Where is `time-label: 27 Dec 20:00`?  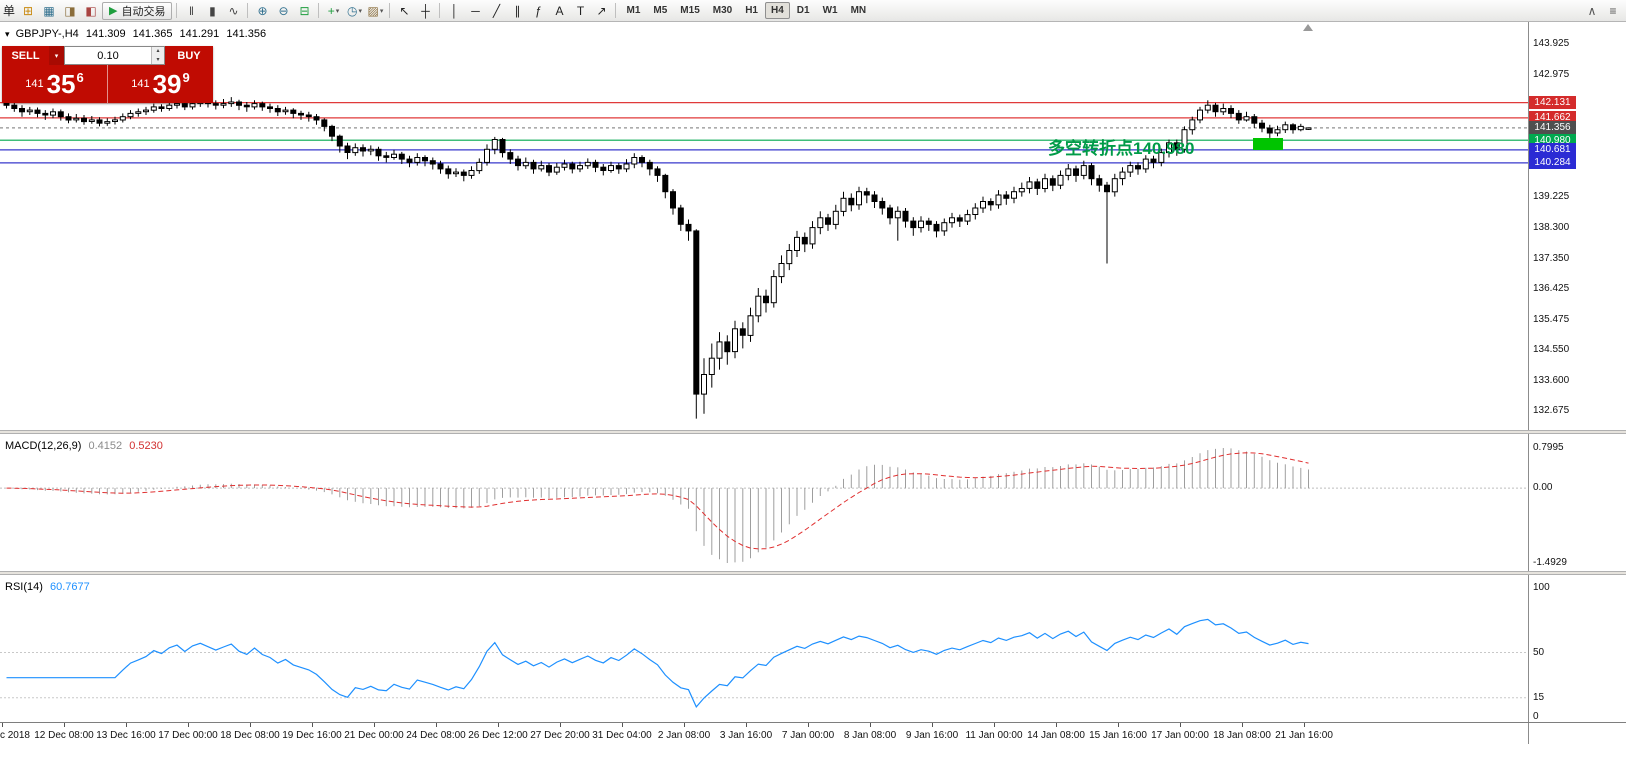
time-label: 27 Dec 20:00 is located at coordinates (560, 735).